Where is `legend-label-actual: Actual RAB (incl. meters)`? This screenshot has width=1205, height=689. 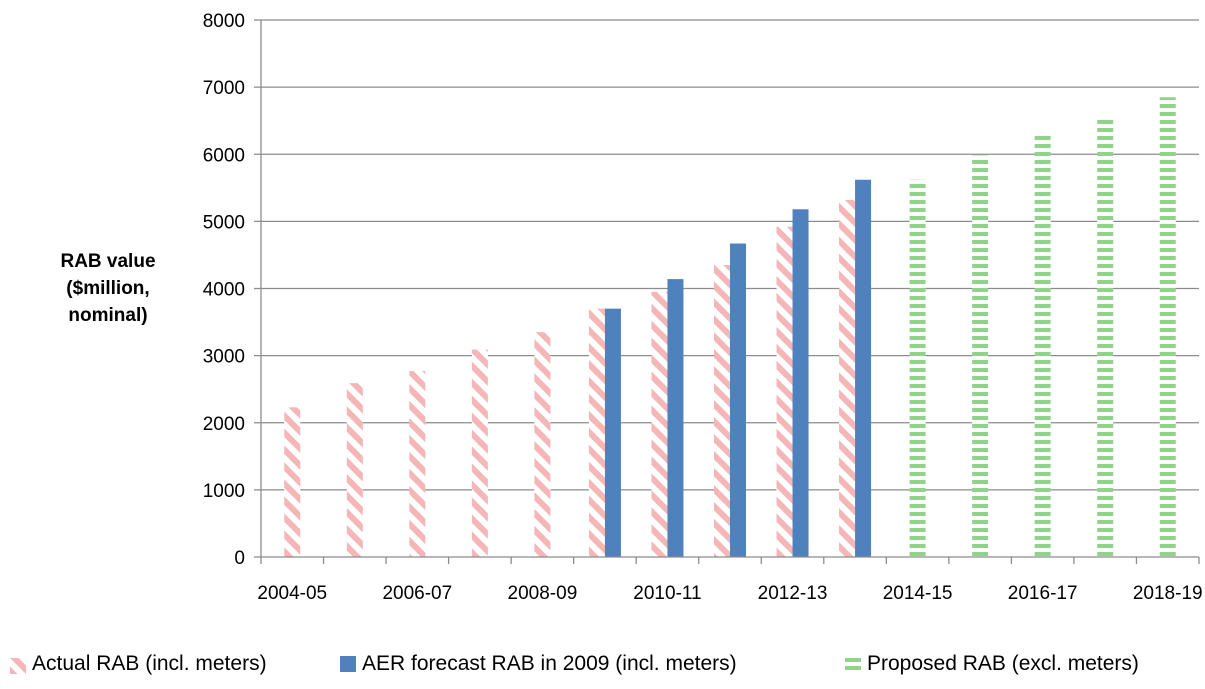 legend-label-actual: Actual RAB (incl. meters) is located at coordinates (149, 663).